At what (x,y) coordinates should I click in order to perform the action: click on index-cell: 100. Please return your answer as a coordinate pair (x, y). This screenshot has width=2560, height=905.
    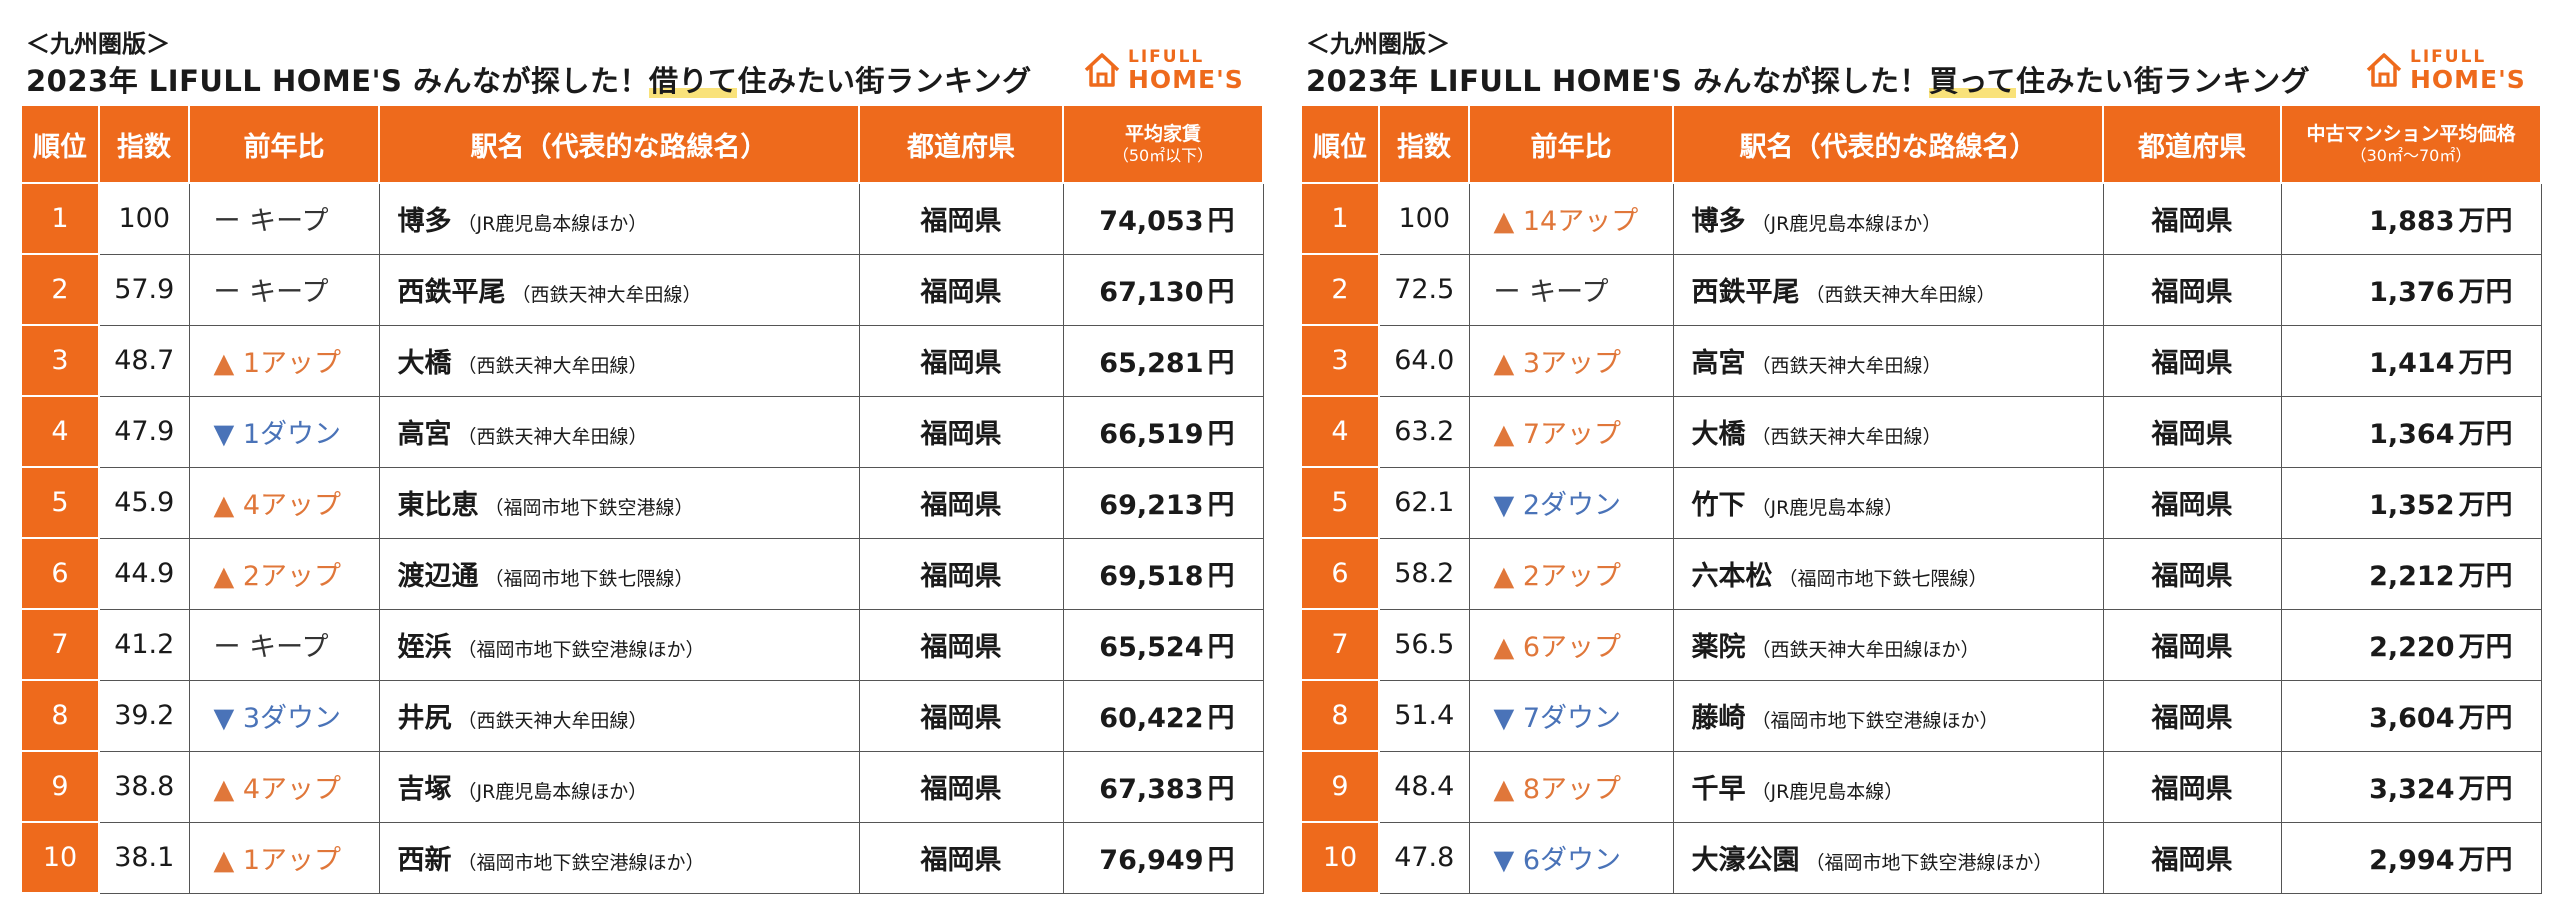
    Looking at the image, I should click on (144, 218).